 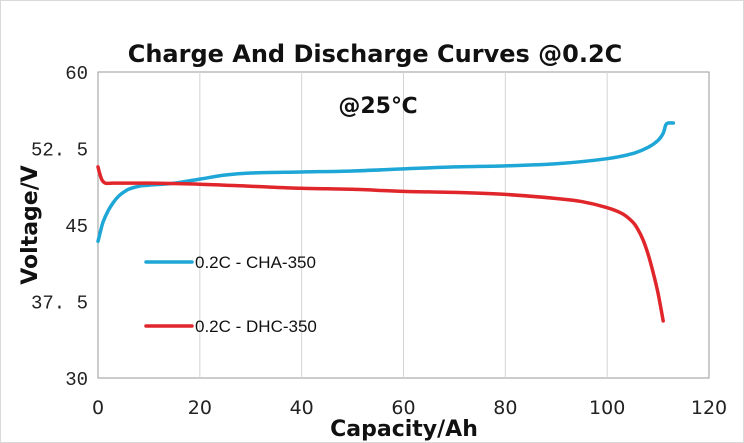 What do you see at coordinates (505, 408) in the screenshot?
I see `x-tick-label: 80` at bounding box center [505, 408].